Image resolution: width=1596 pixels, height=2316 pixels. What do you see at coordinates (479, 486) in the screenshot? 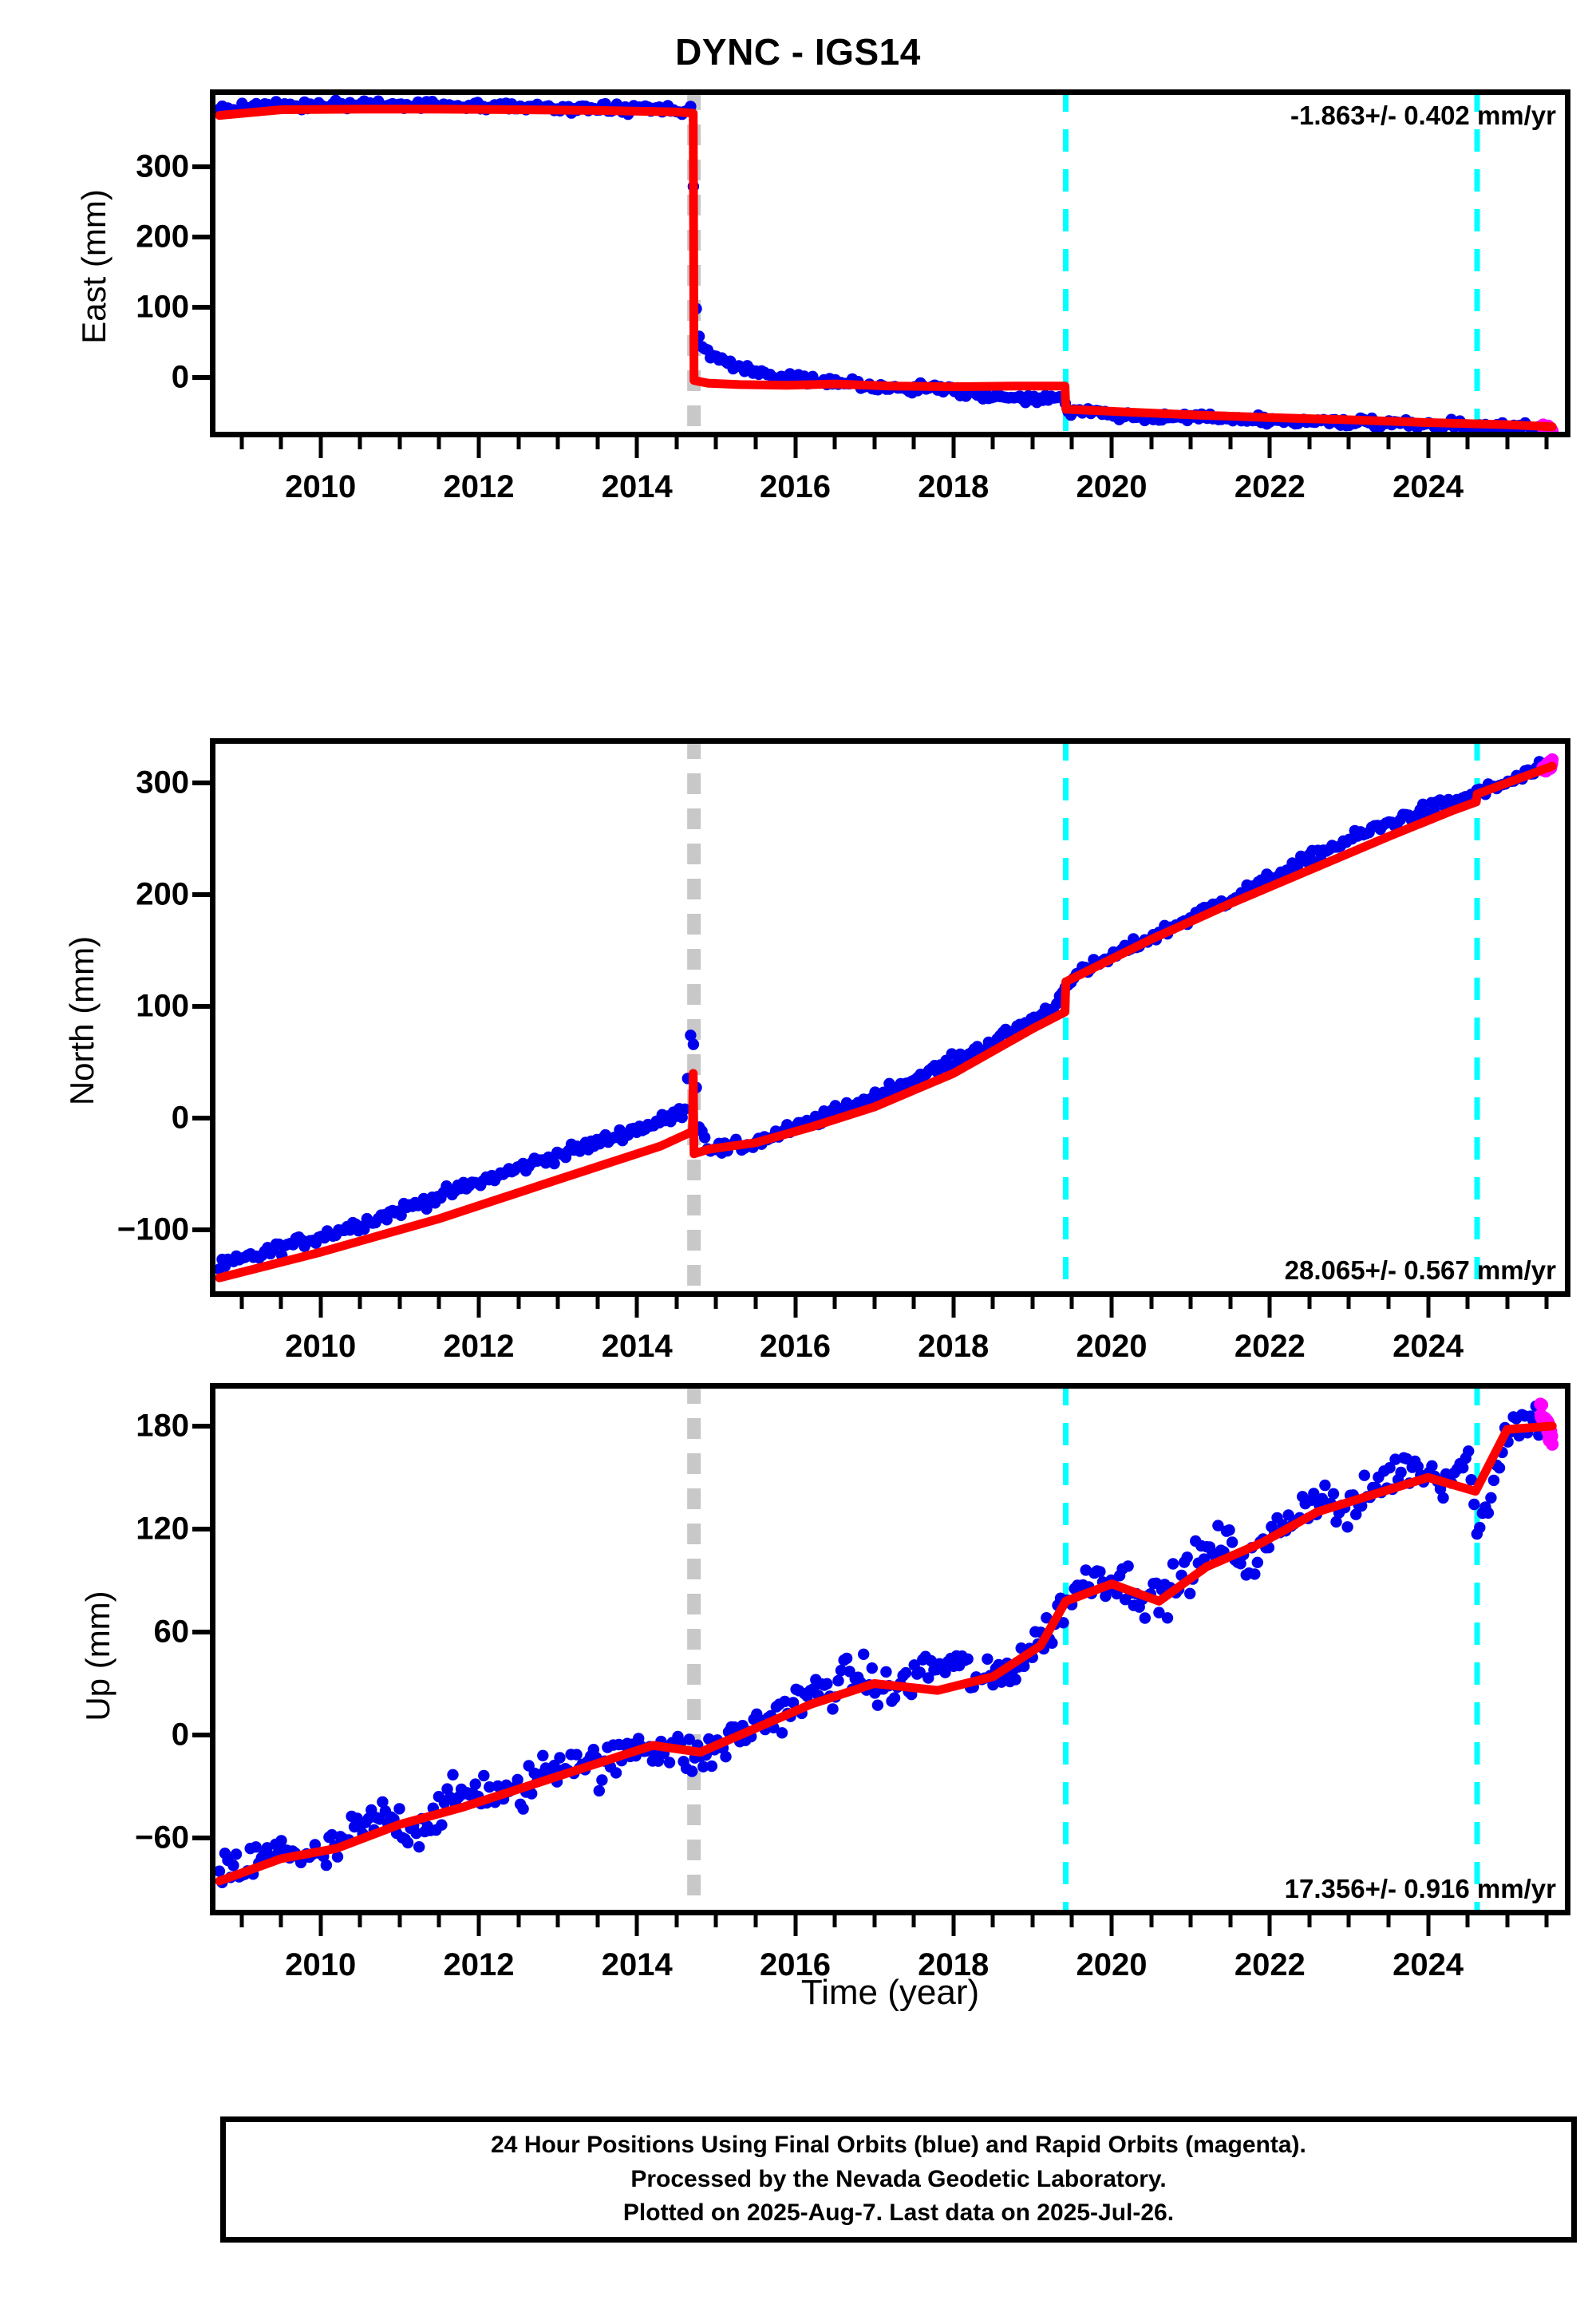
I see `x-tick-label: 2012` at bounding box center [479, 486].